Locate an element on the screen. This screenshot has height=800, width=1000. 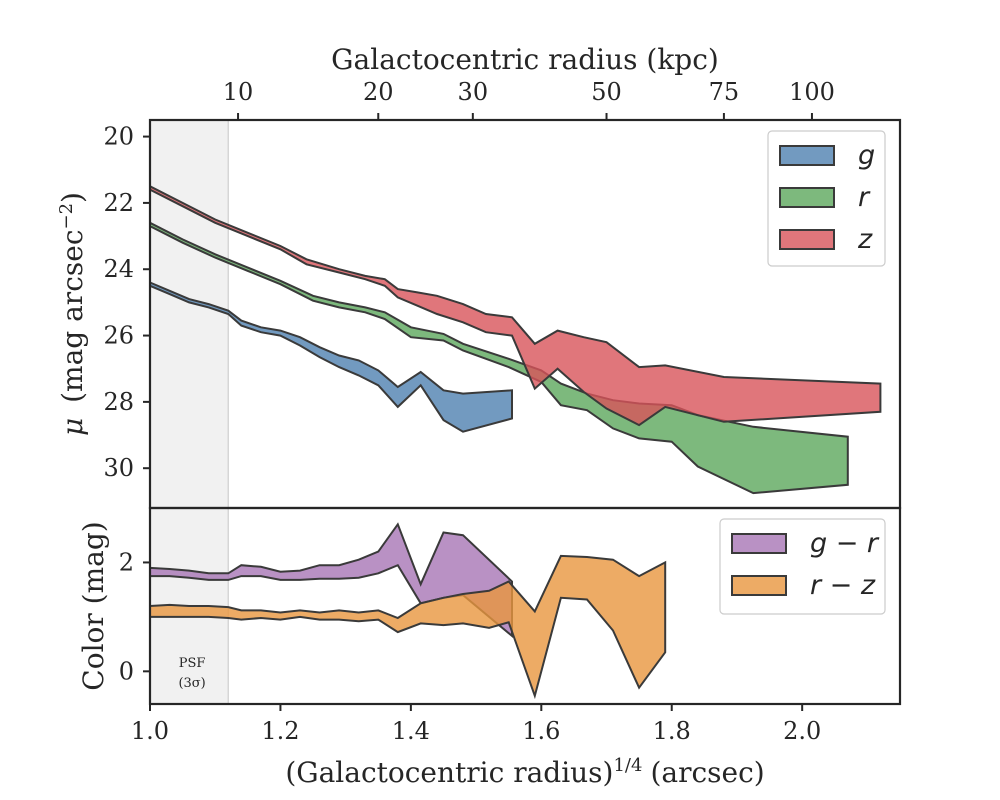
top-legend-label: z is located at coordinates (865, 239).